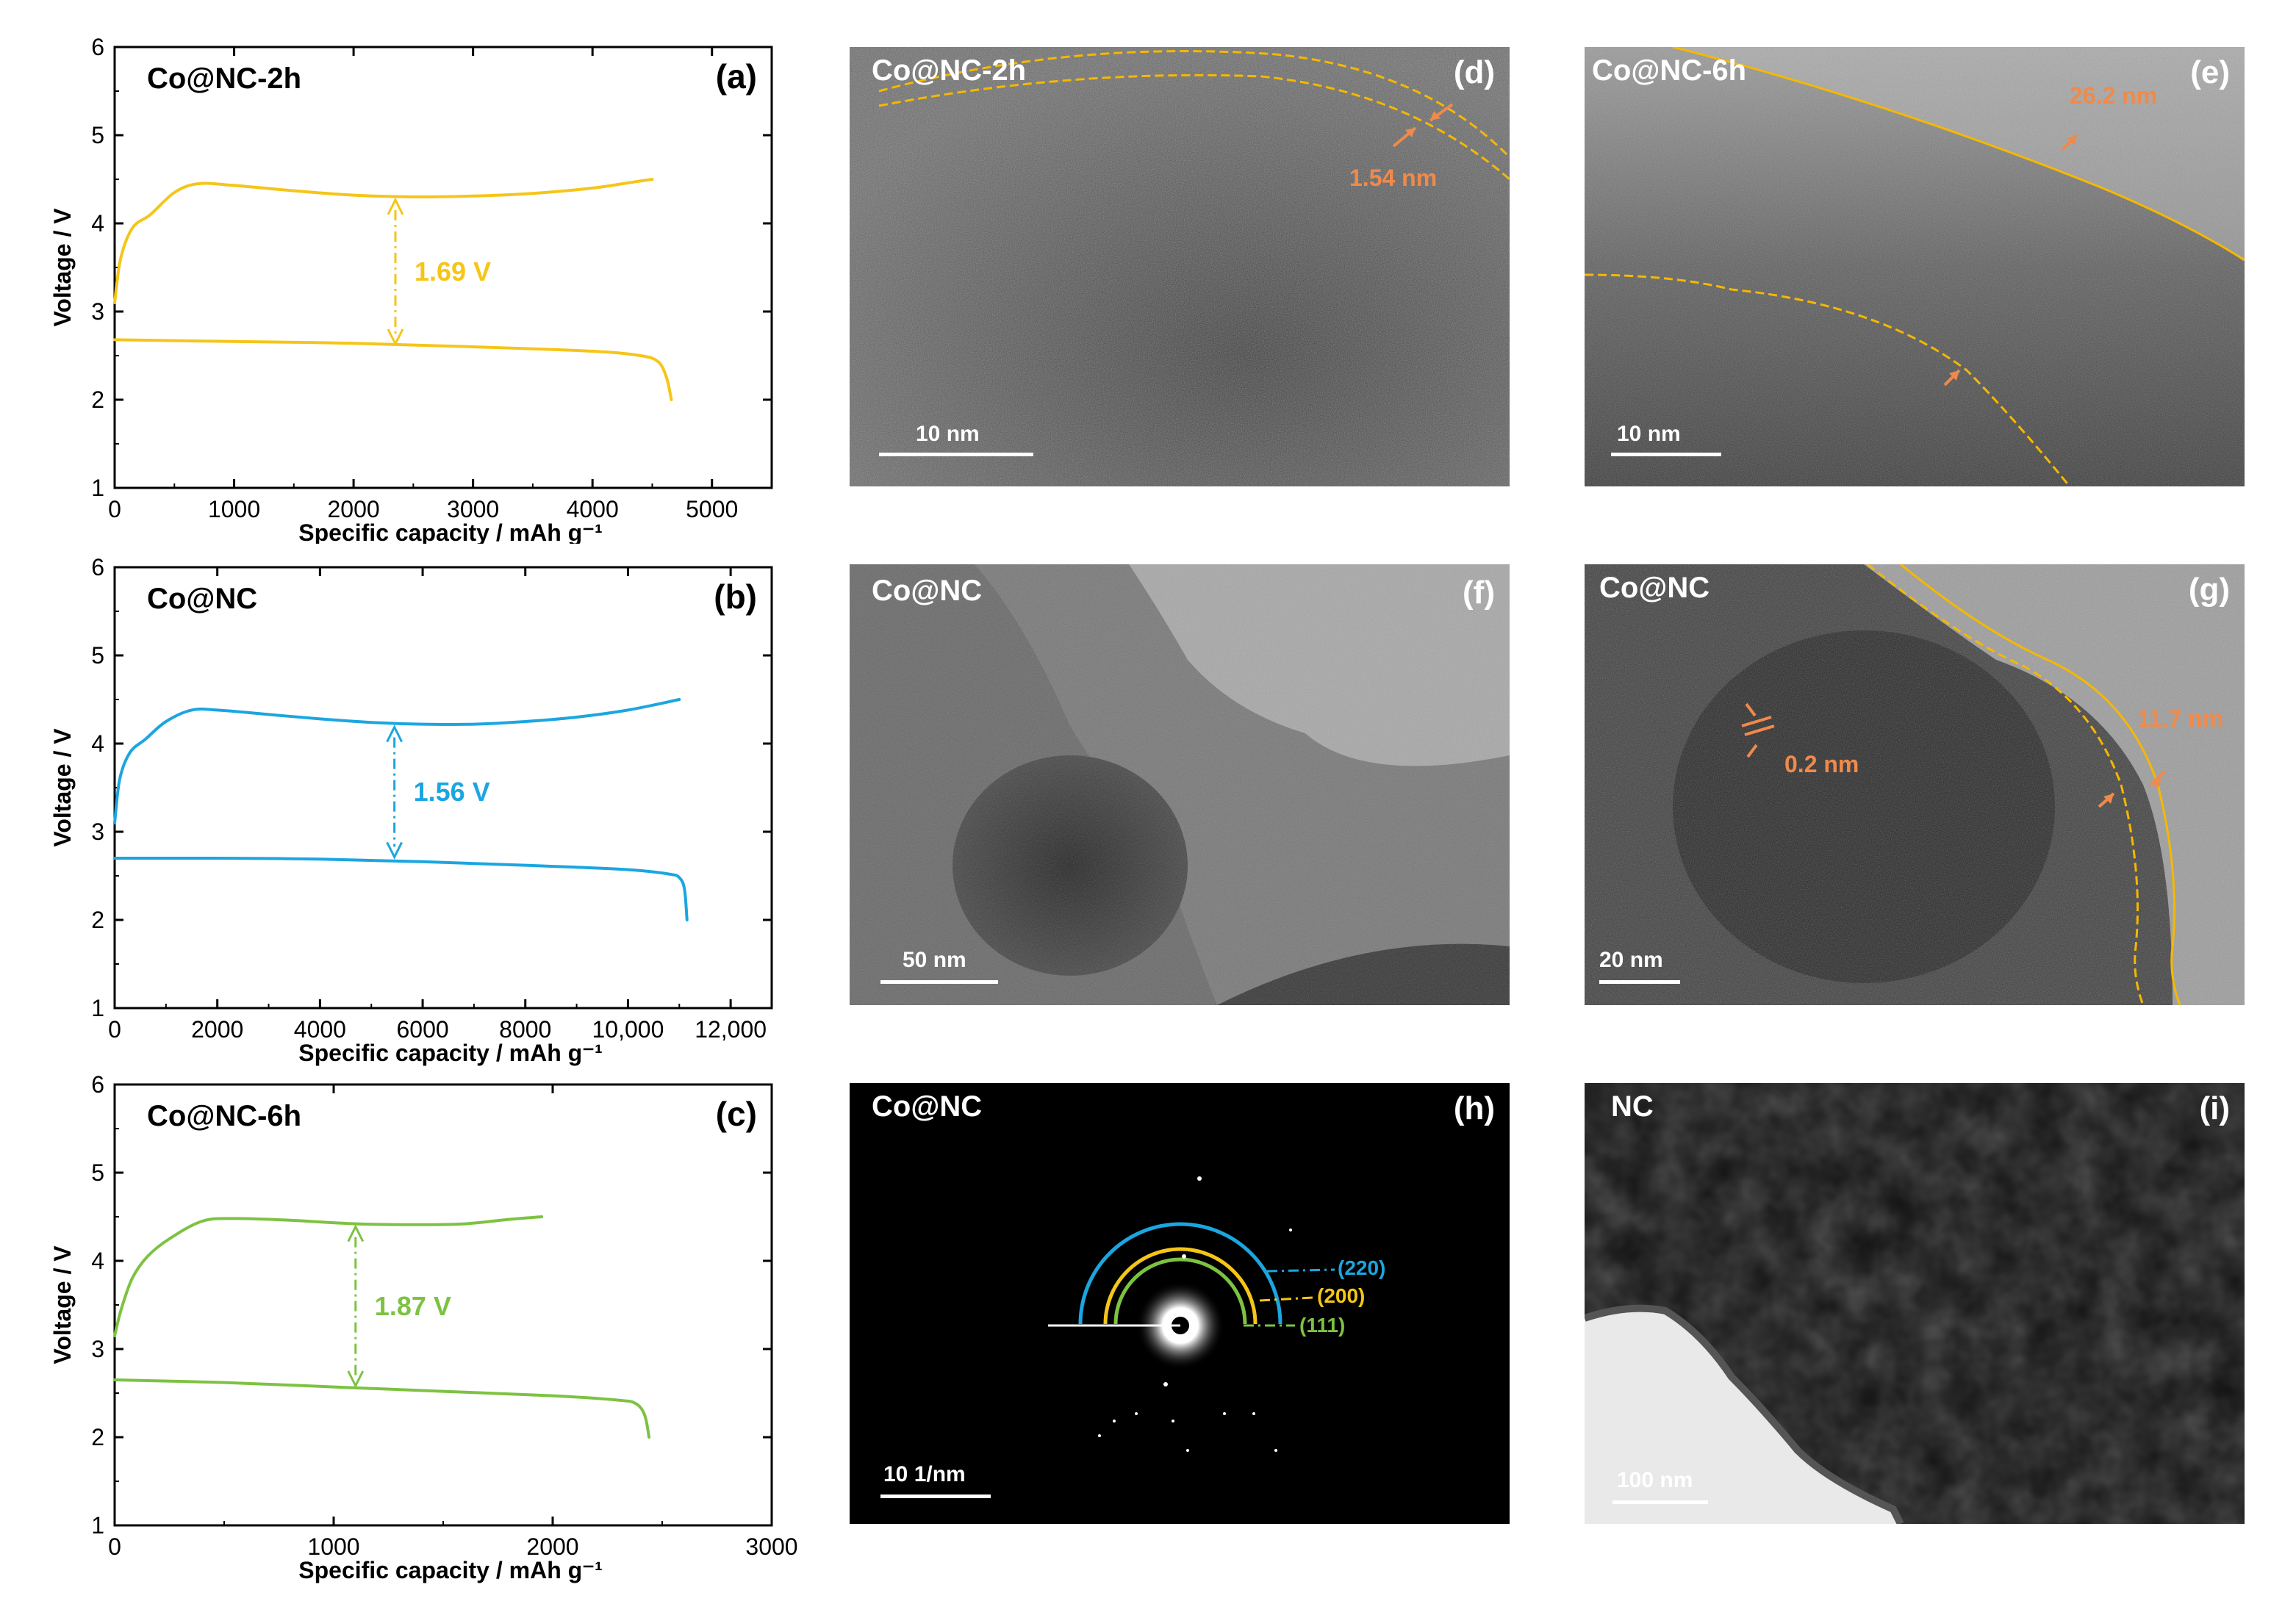 This screenshot has width=2296, height=1615. Describe the element at coordinates (97, 311) in the screenshot. I see `y-tick-label-a: 3` at that location.